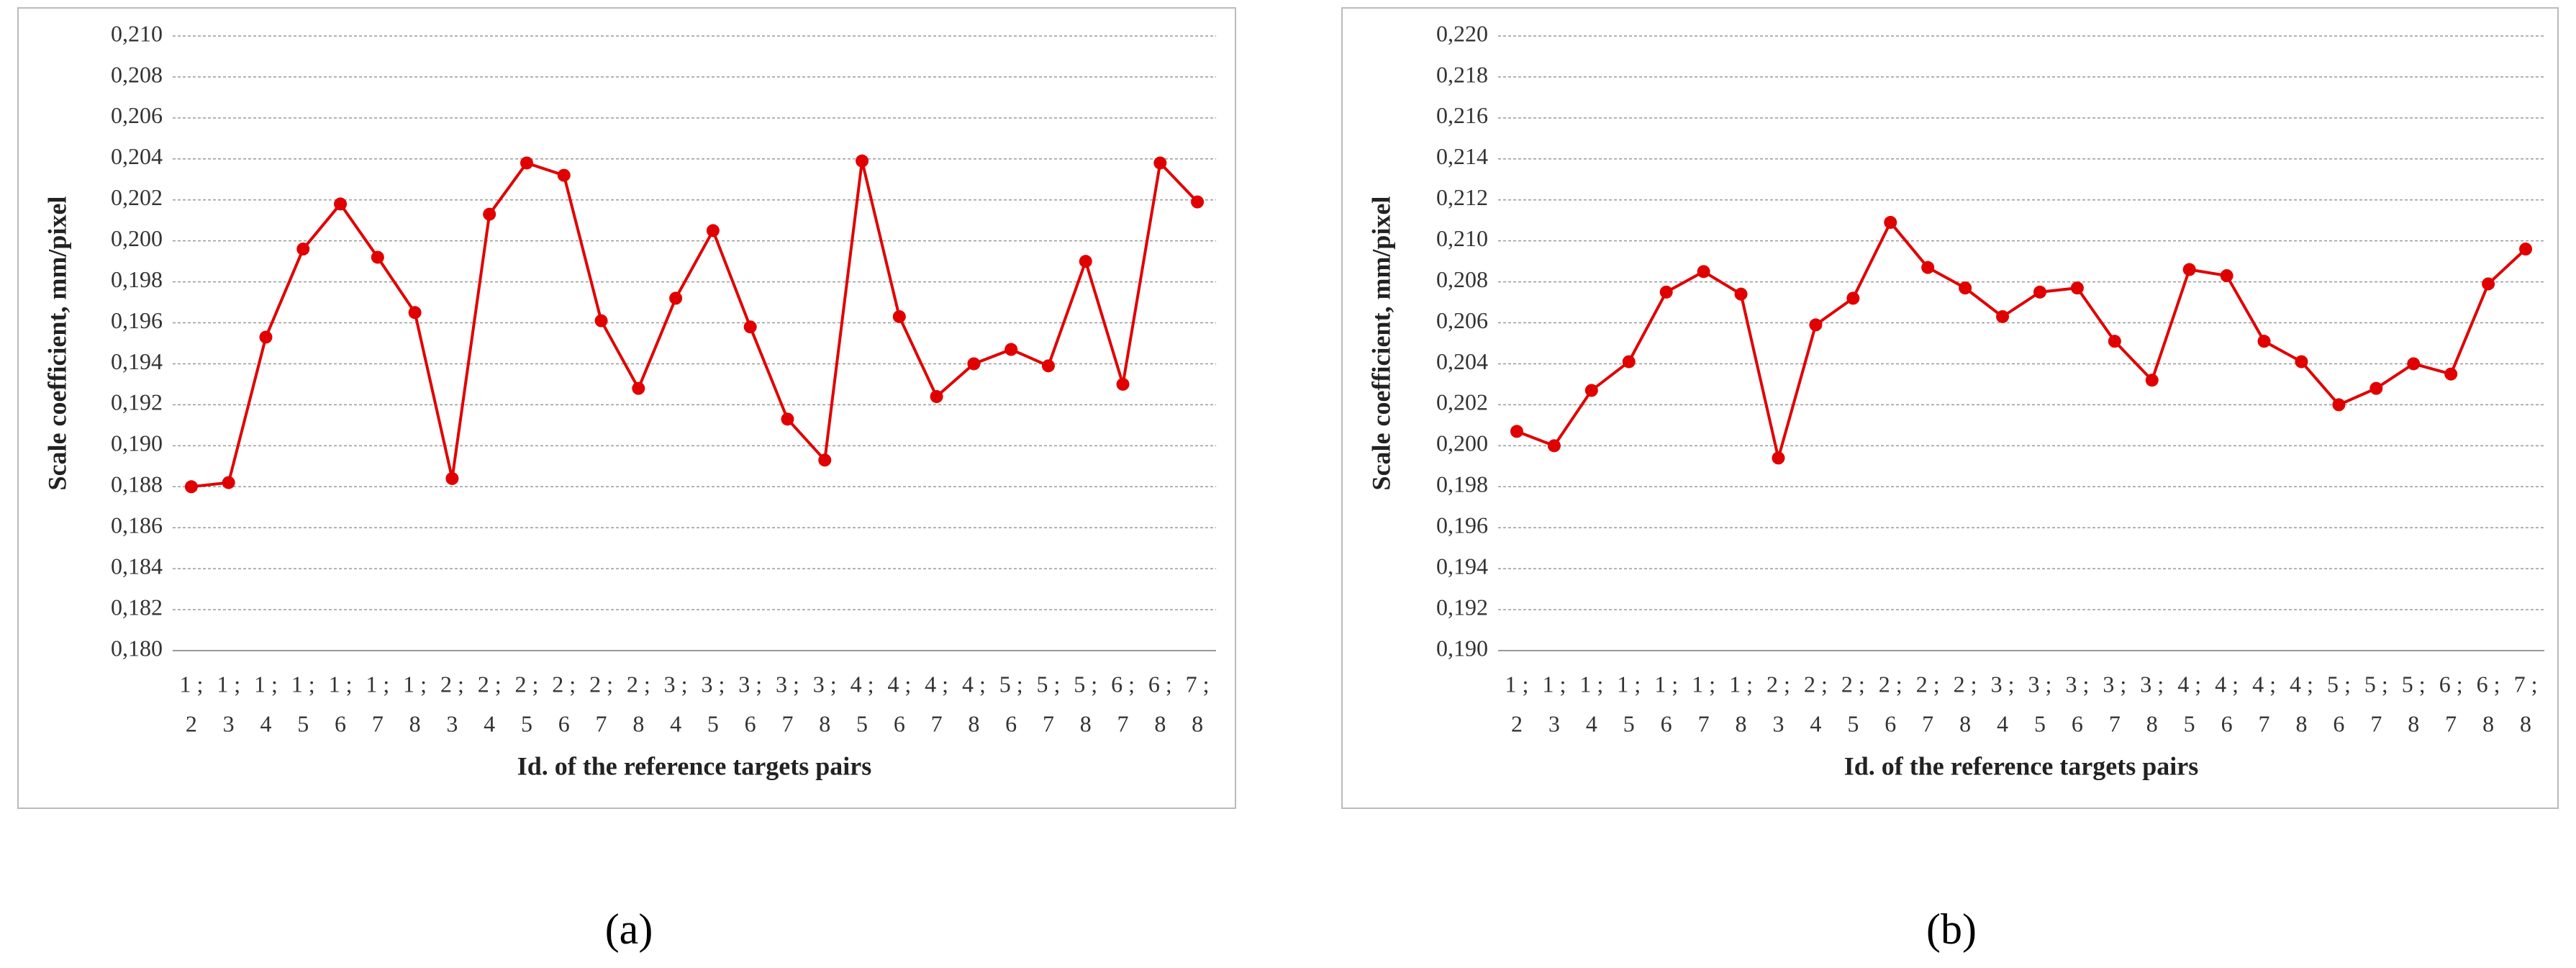 The height and width of the screenshot is (968, 2576). I want to click on y-tick-label: 0,214, so click(1462, 156).